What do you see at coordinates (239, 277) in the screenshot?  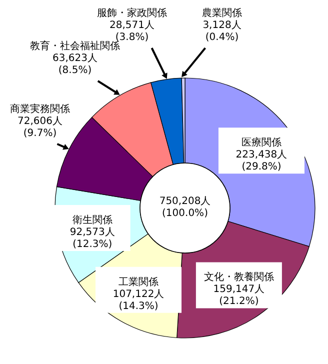 I see `slice-label: 文化・教養関係` at bounding box center [239, 277].